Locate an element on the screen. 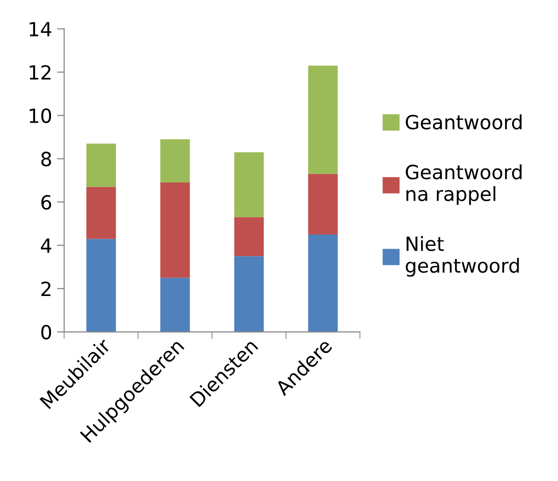  y-tick-label: 8 is located at coordinates (46, 159).